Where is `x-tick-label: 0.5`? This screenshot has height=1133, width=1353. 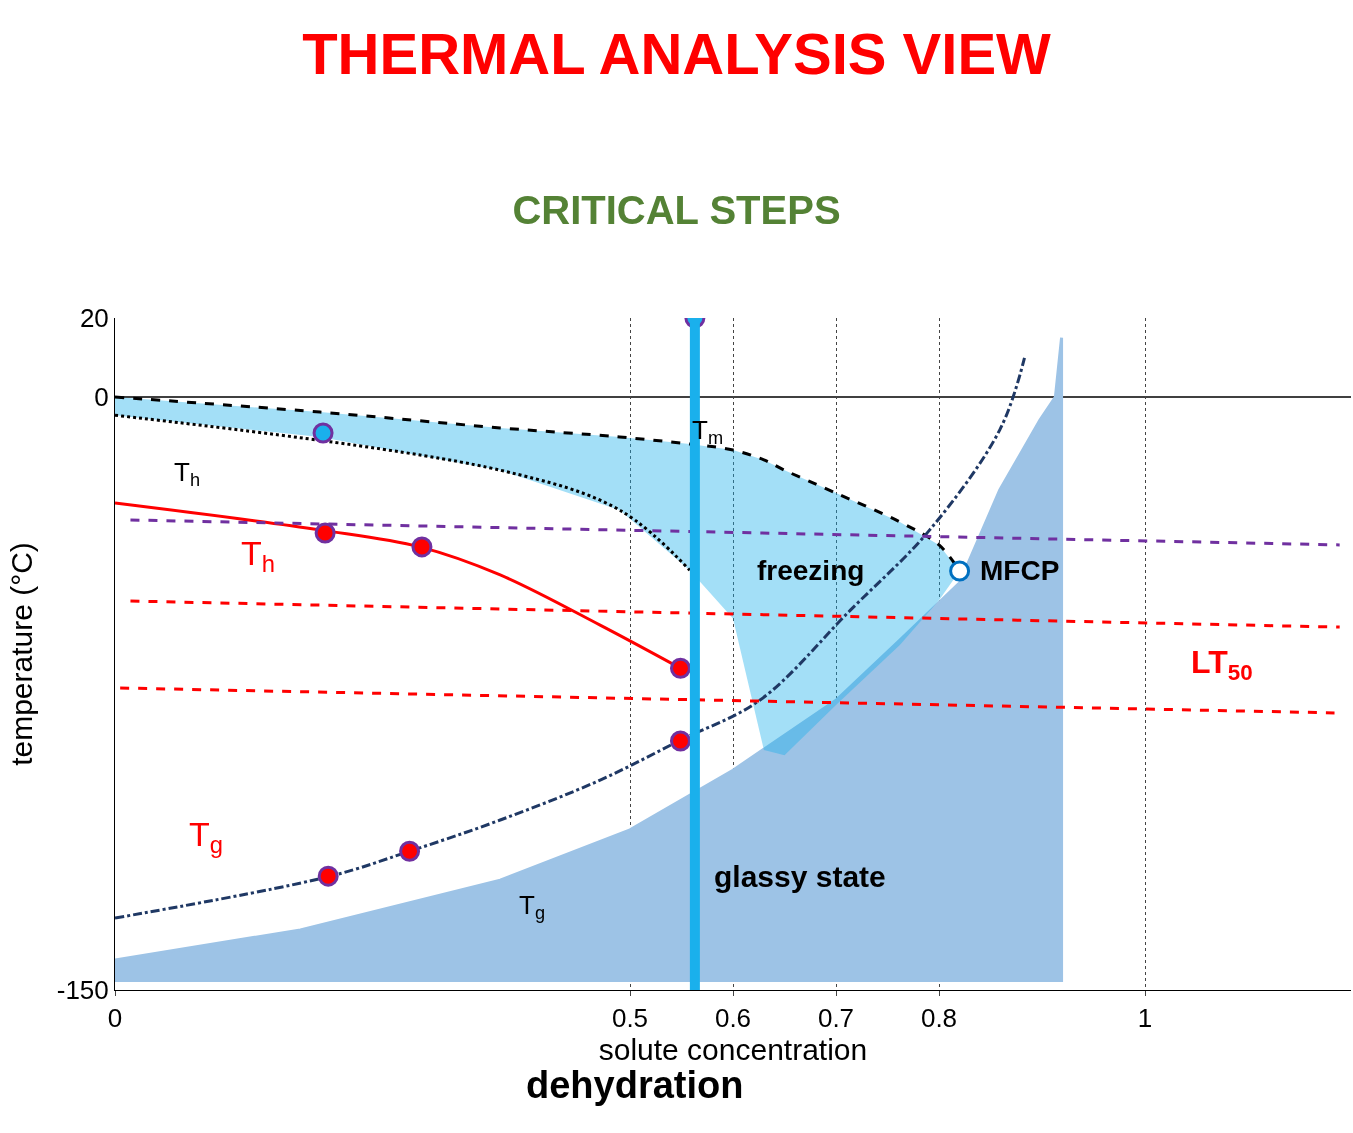 x-tick-label: 0.5 is located at coordinates (630, 1018).